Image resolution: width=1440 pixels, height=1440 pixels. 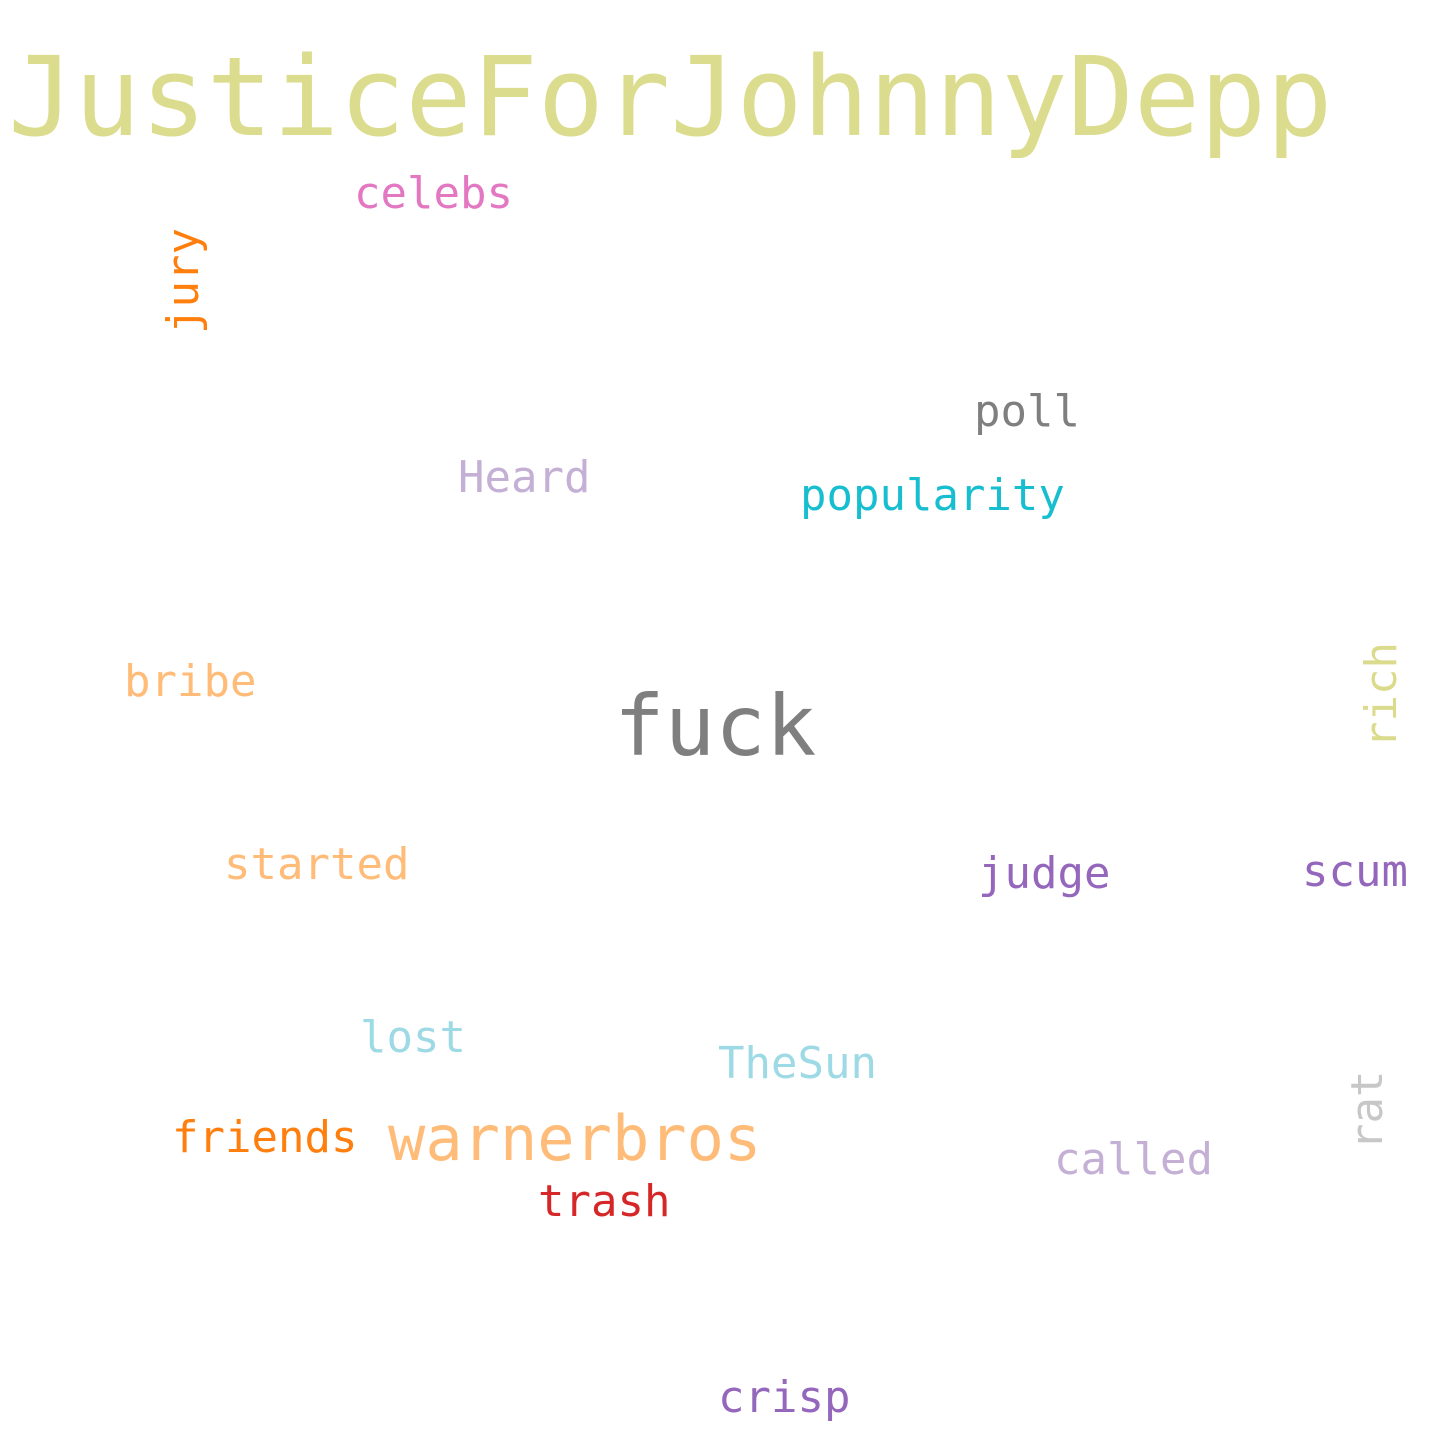 What do you see at coordinates (1367, 1110) in the screenshot?
I see `word-rat: rat` at bounding box center [1367, 1110].